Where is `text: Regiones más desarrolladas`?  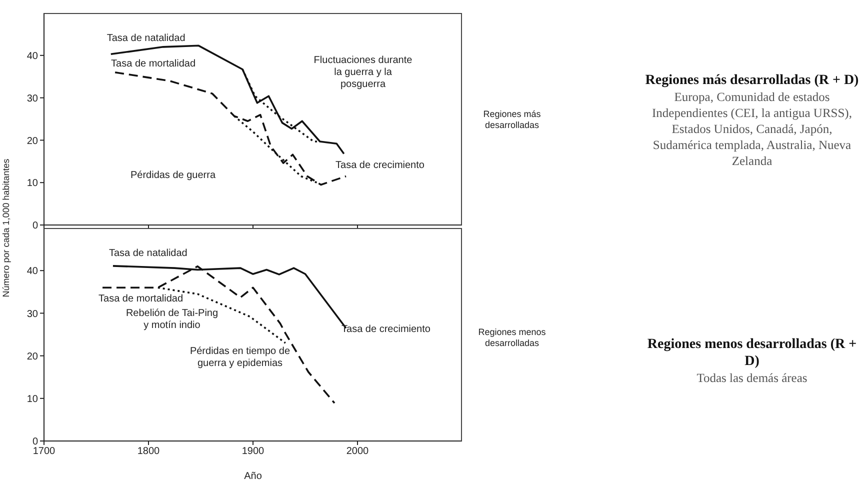 text: Regiones más desarrolladas is located at coordinates (512, 120).